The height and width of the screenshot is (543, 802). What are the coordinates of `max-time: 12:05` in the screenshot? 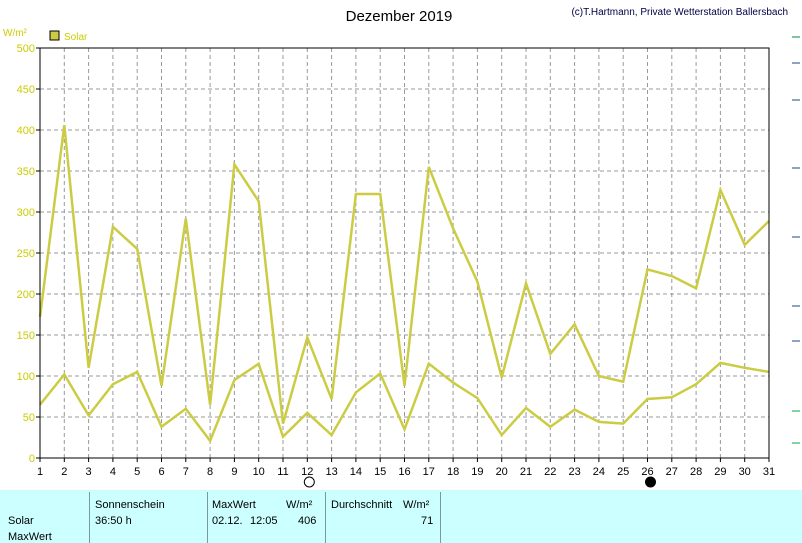 It's located at (264, 521).